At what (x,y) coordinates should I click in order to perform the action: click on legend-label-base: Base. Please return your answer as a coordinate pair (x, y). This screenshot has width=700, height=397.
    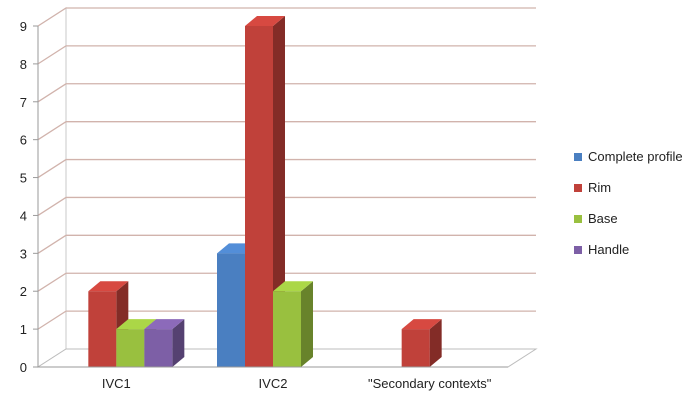
    Looking at the image, I should click on (603, 218).